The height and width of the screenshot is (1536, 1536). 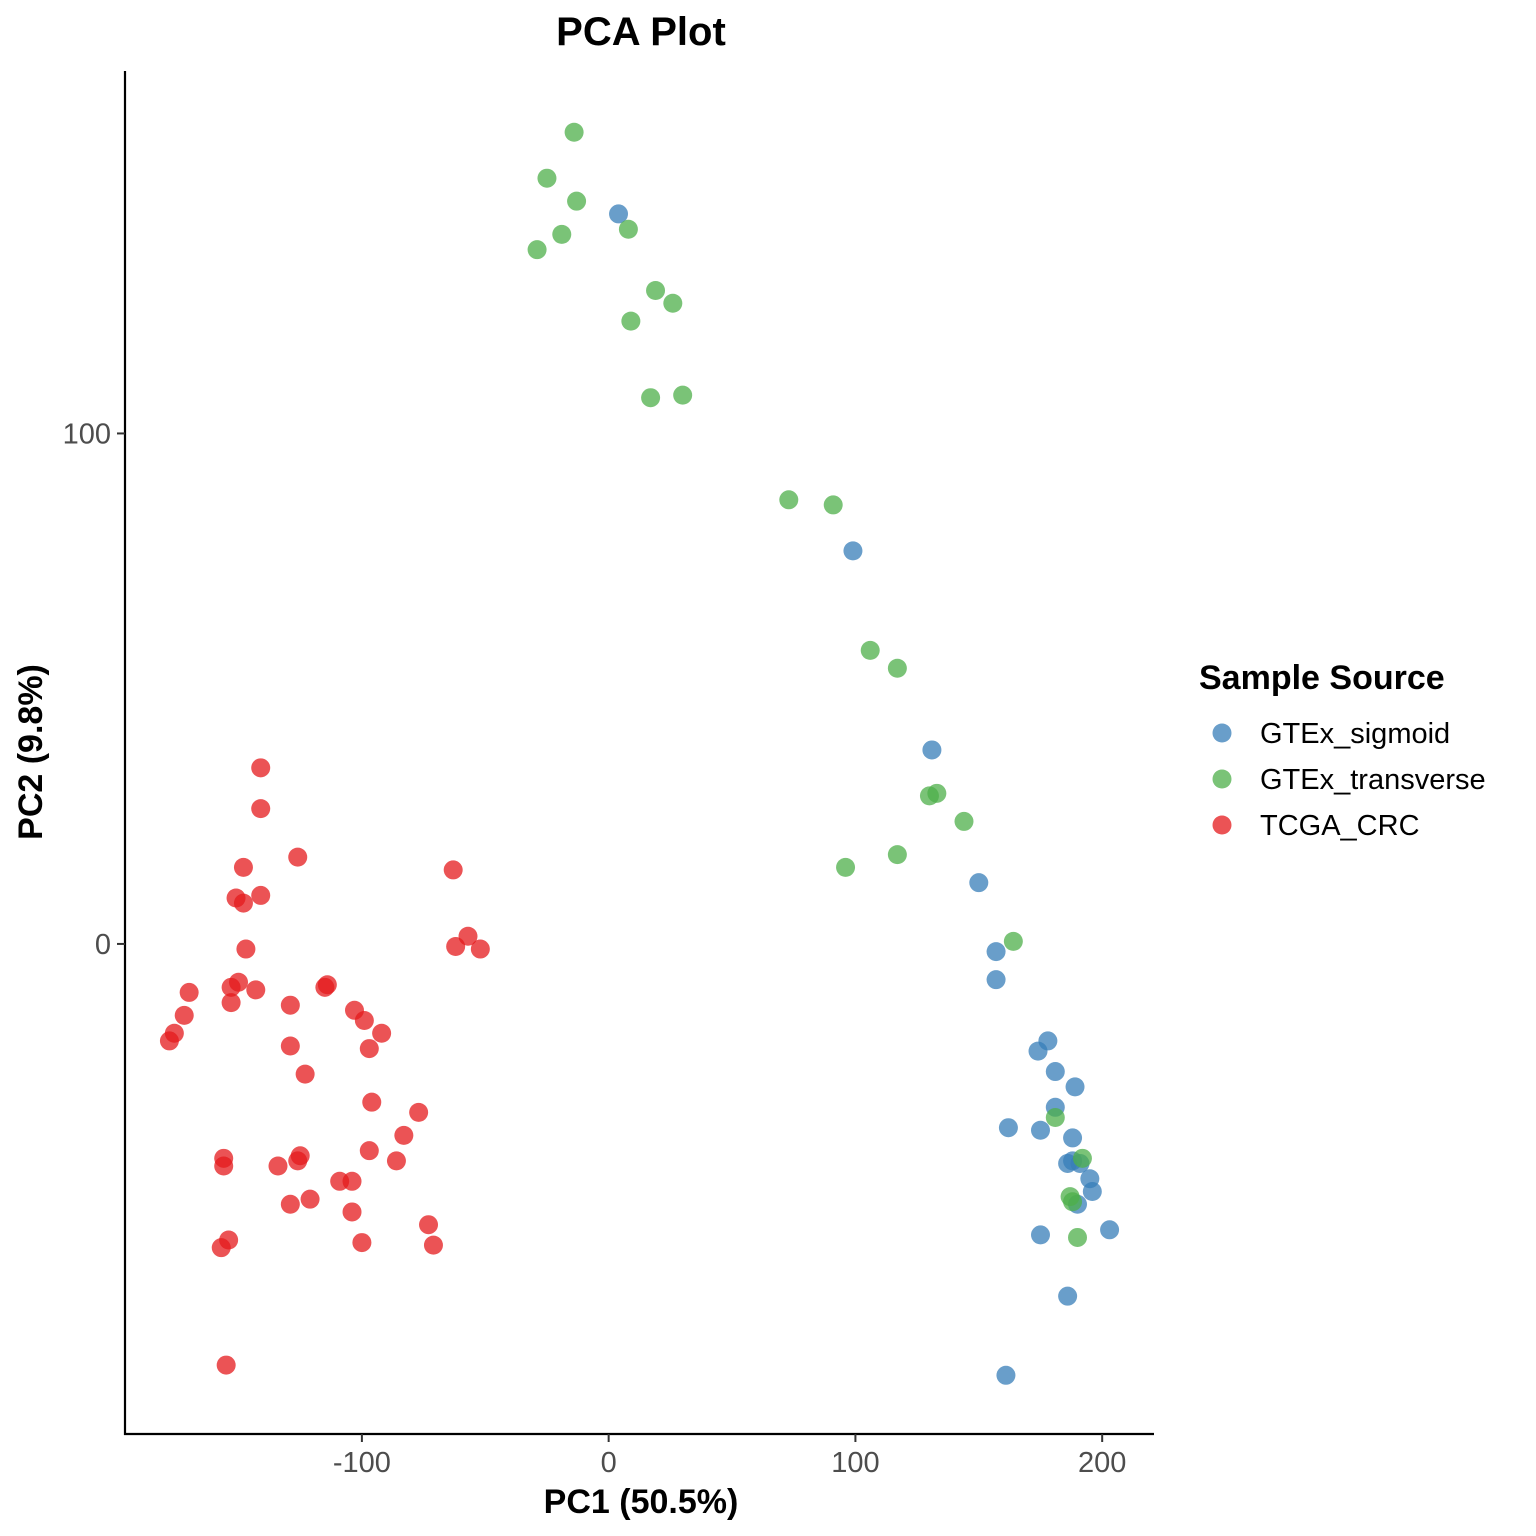 What do you see at coordinates (1355, 734) in the screenshot?
I see `legend-label: GTEx_sigmoid` at bounding box center [1355, 734].